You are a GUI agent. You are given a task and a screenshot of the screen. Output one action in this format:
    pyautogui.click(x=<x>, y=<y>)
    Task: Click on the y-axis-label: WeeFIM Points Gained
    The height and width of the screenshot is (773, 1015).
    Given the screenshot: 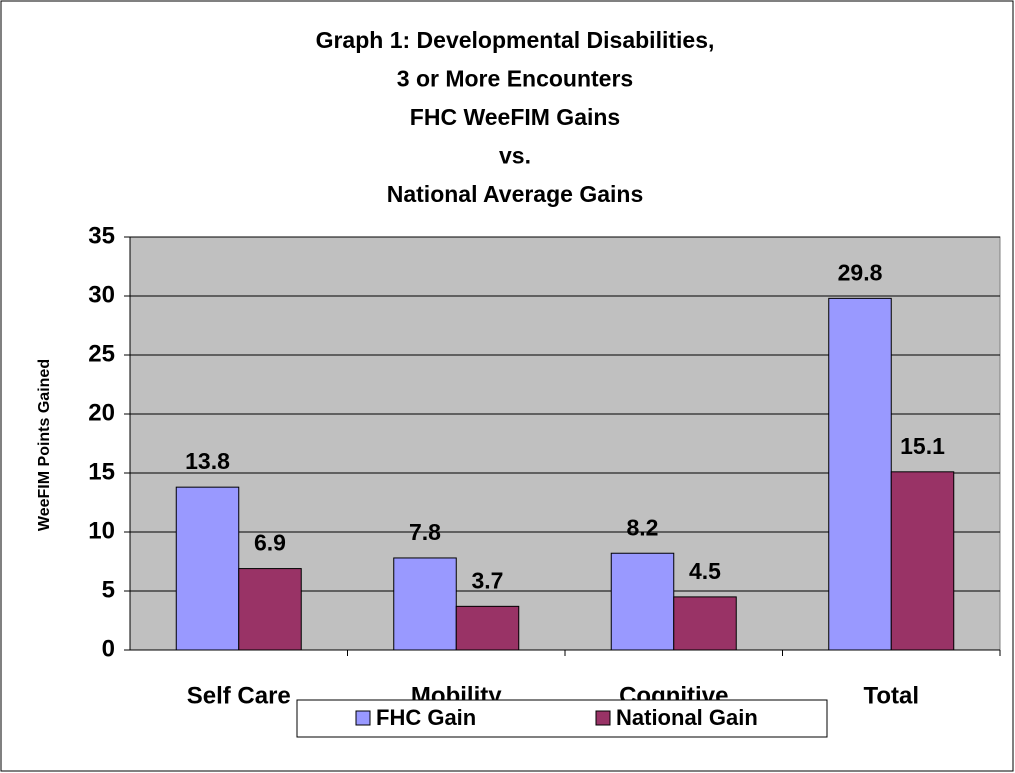 What is the action you would take?
    pyautogui.click(x=44, y=445)
    